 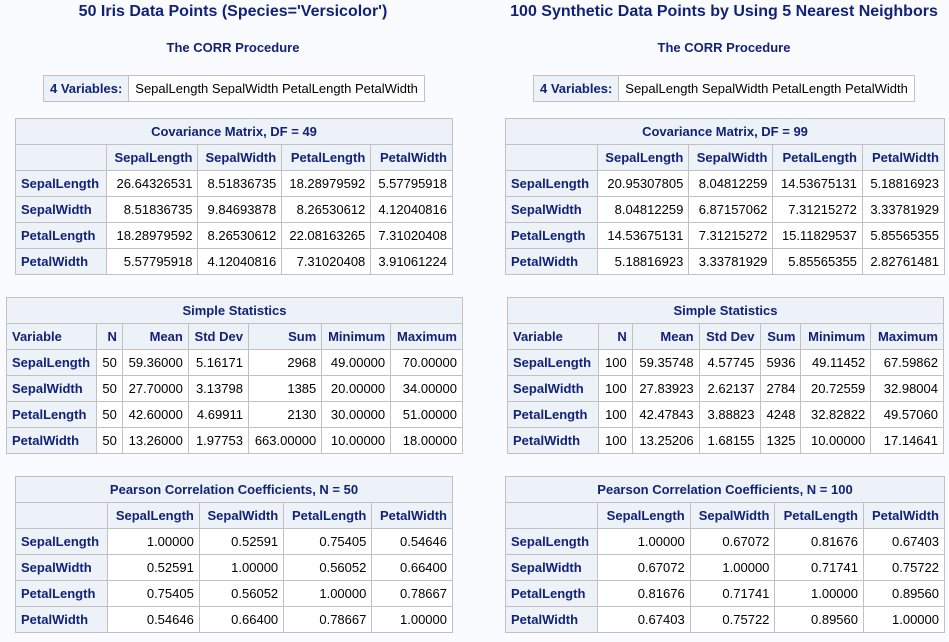 I want to click on cell: 0.89560, so click(x=819, y=619).